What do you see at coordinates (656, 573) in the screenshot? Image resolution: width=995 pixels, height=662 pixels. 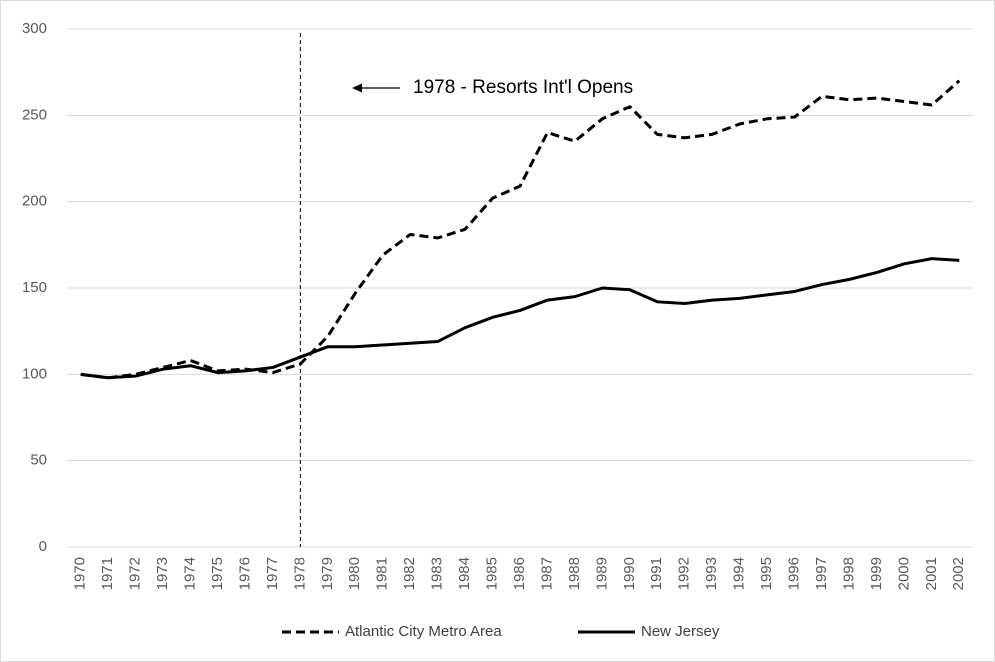 I see `x-tick-label: 1991` at bounding box center [656, 573].